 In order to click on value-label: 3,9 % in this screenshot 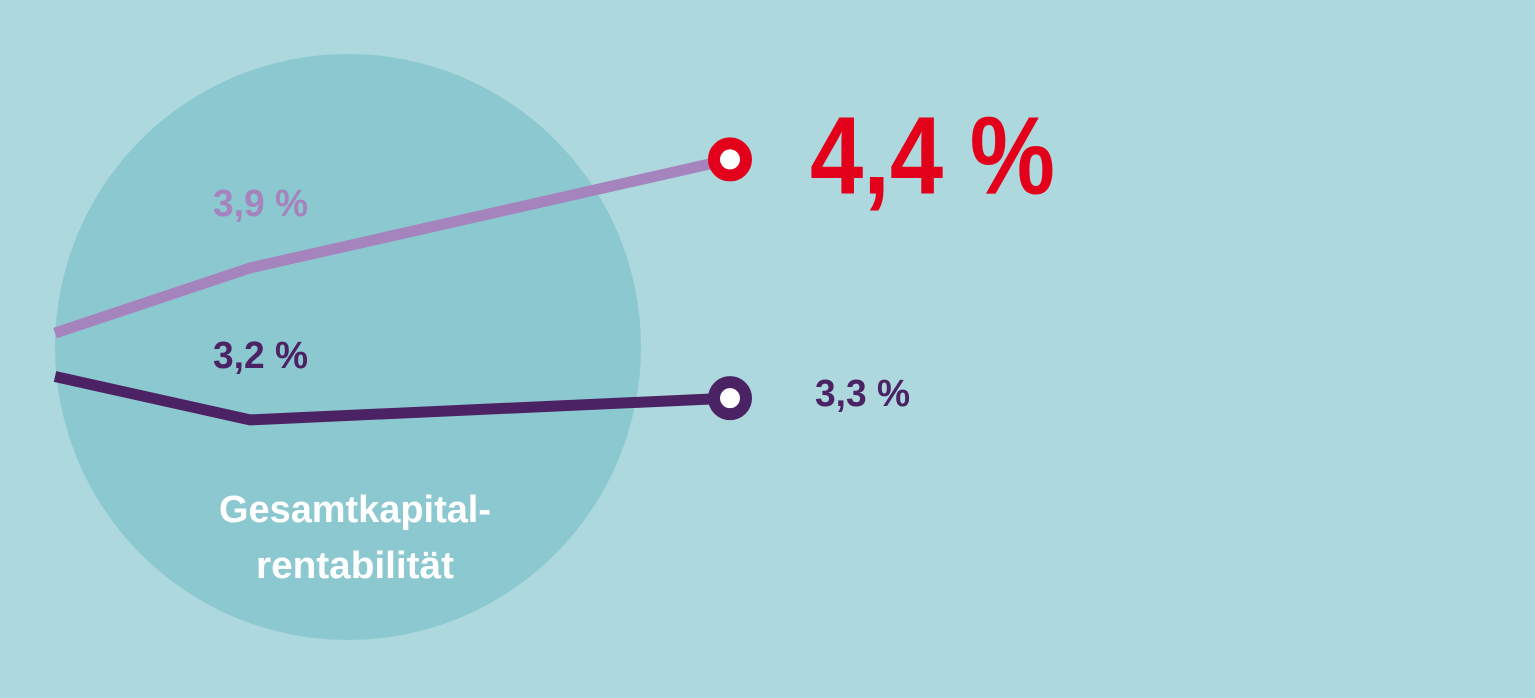, I will do `click(260, 204)`.